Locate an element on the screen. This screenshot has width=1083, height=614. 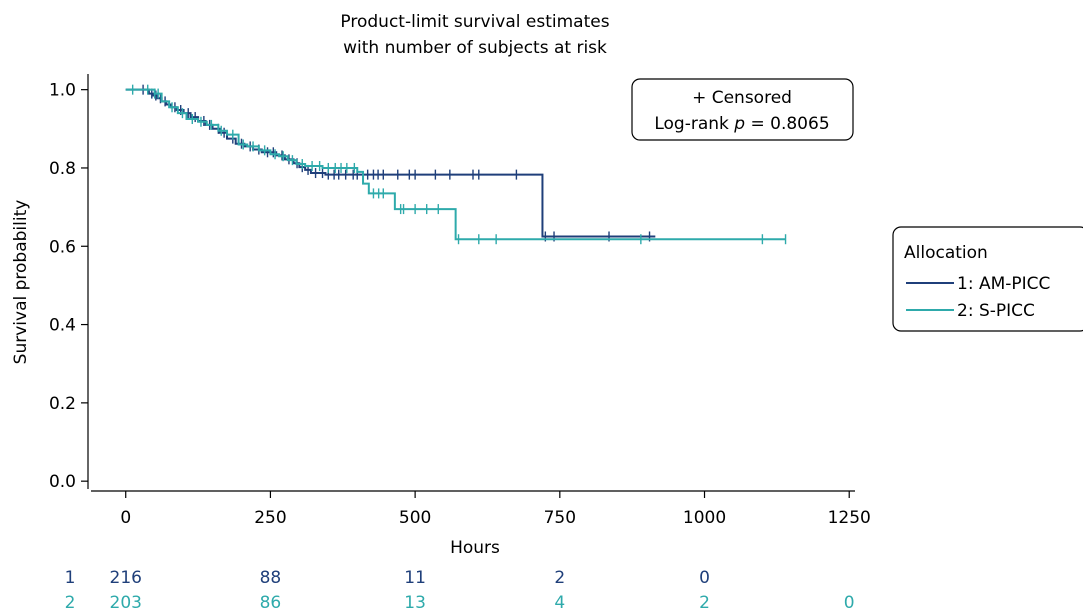
legend-label-am-picc: 1: AM-PICC is located at coordinates (1003, 284).